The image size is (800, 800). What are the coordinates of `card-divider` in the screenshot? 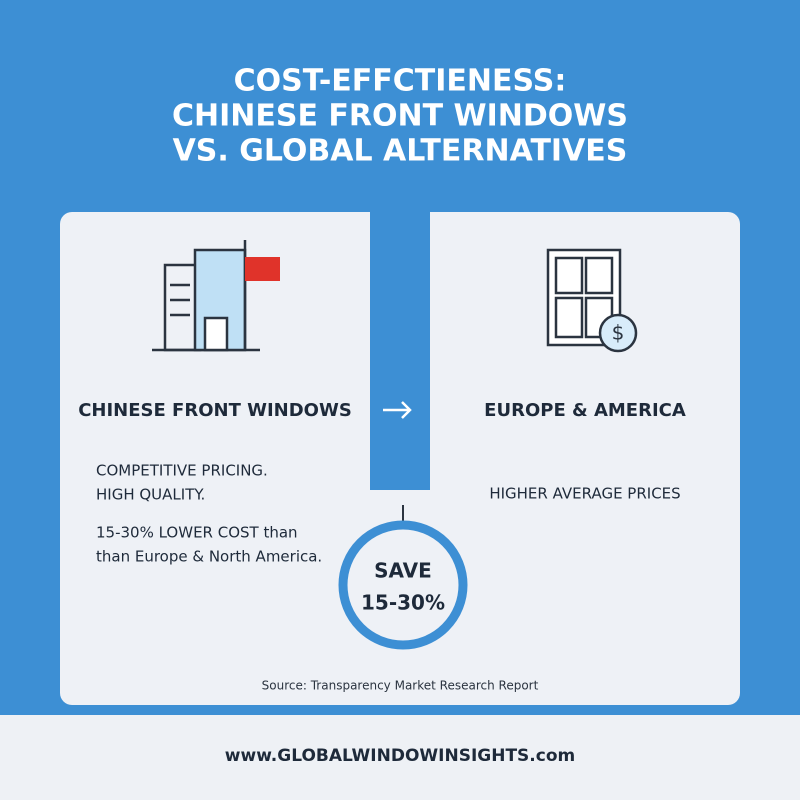 It's located at (400, 347).